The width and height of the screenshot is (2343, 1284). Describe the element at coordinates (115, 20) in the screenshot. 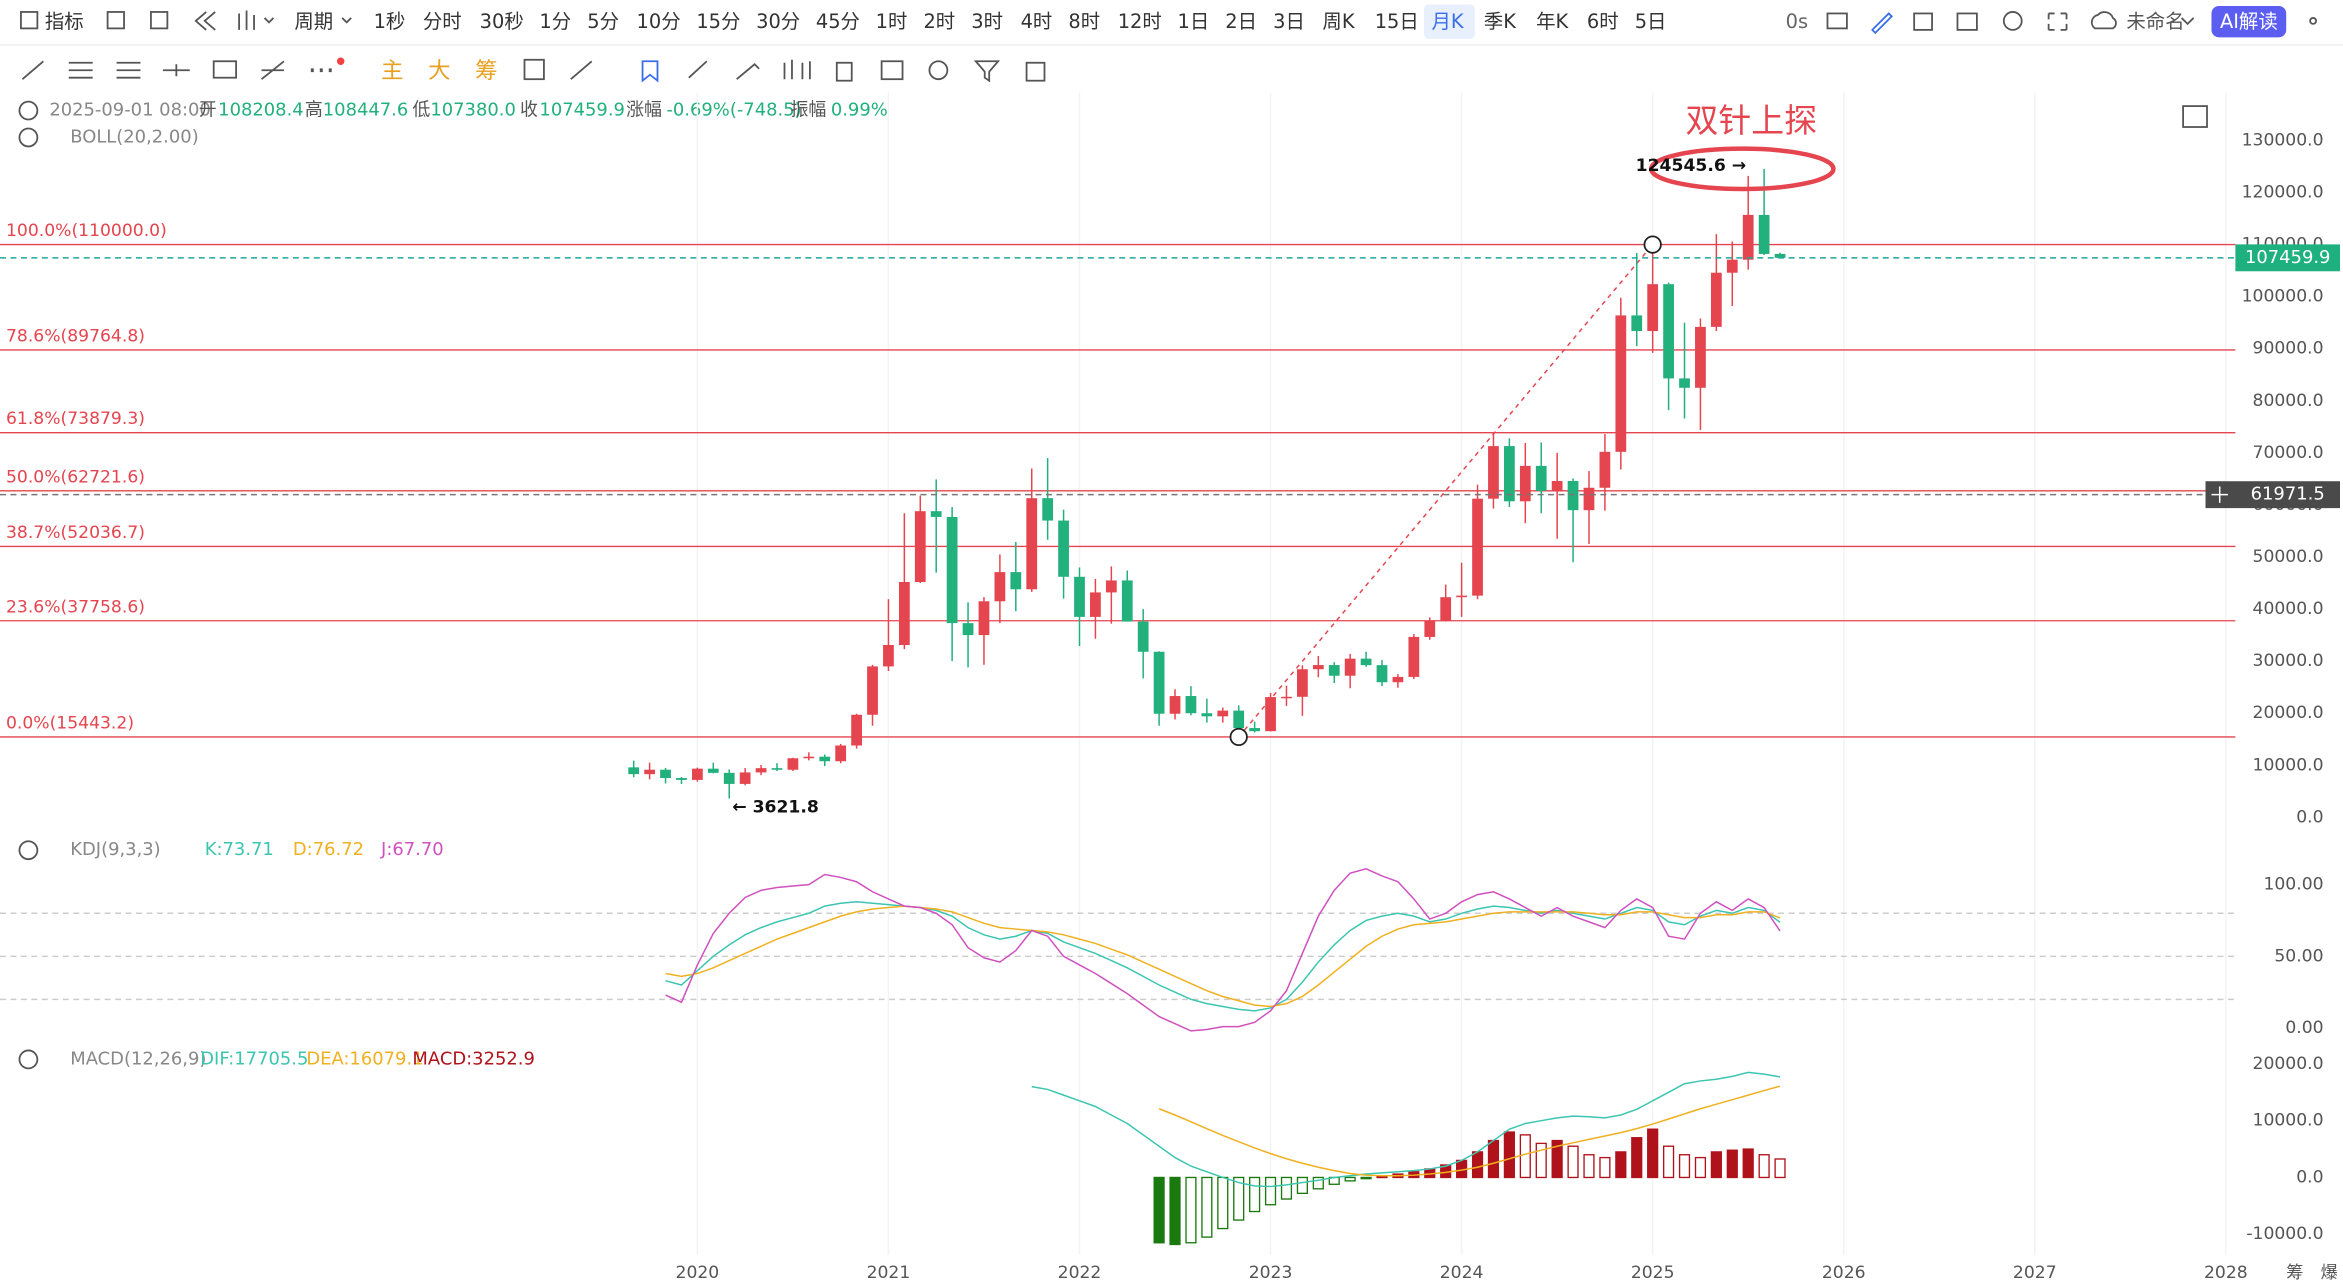

I see `template-icon` at that location.